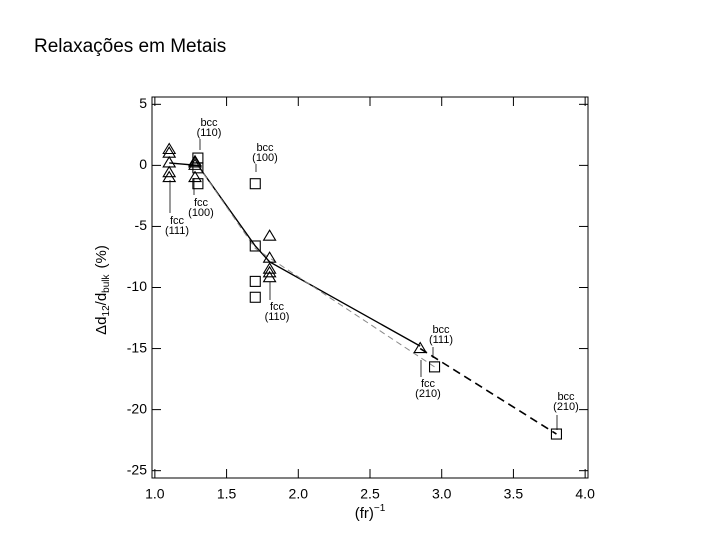 The width and height of the screenshot is (720, 545). Describe the element at coordinates (380, 508) in the screenshot. I see `x-label-sup: −1` at that location.